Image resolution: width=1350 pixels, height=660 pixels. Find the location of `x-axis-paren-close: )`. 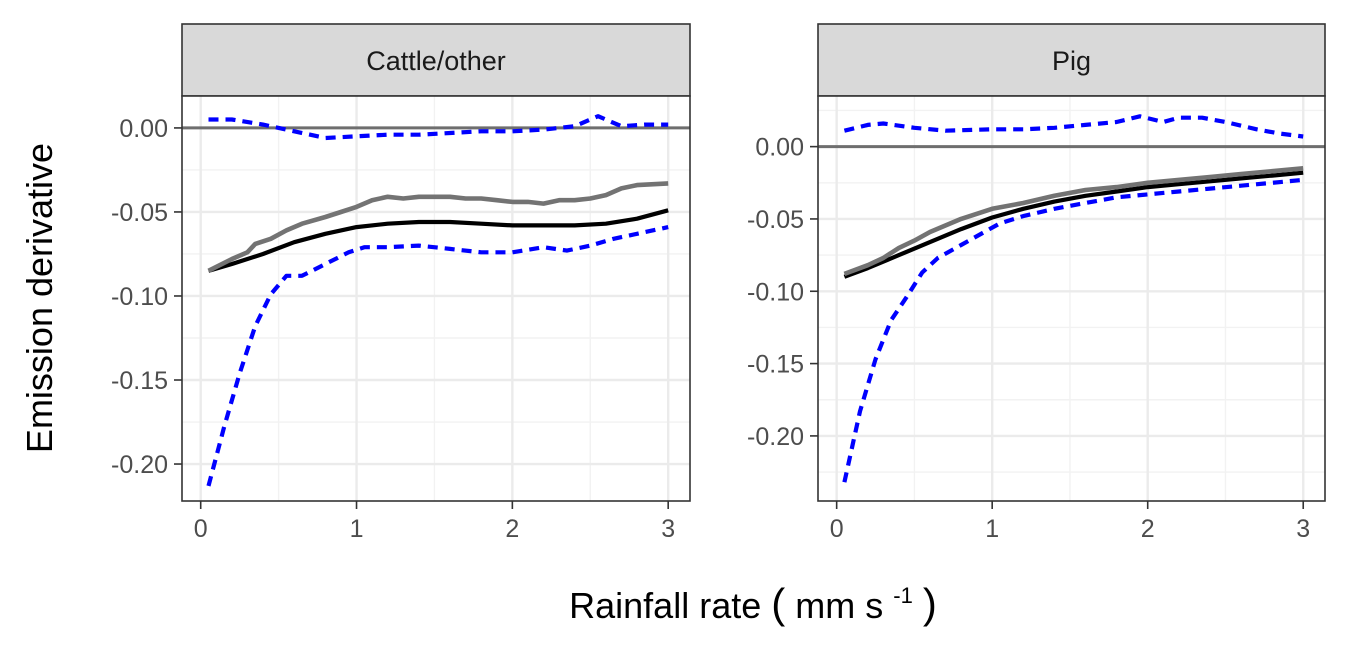

x-axis-paren-close: ) is located at coordinates (930, 603).